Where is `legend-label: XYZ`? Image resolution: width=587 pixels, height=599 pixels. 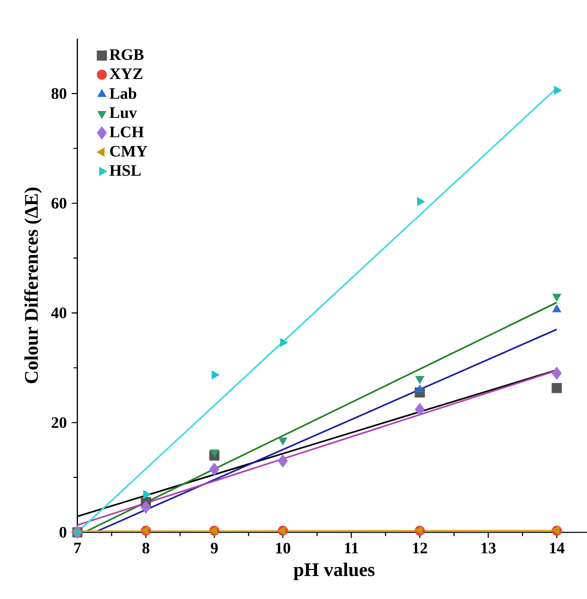 legend-label: XYZ is located at coordinates (126, 73).